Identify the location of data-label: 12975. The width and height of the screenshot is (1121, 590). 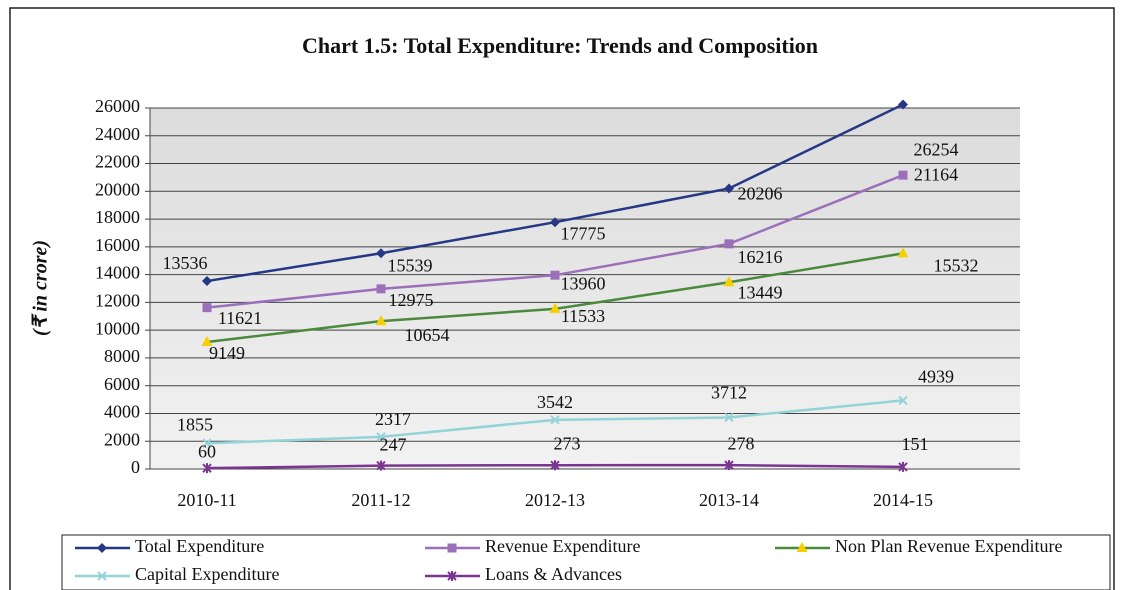
(411, 300).